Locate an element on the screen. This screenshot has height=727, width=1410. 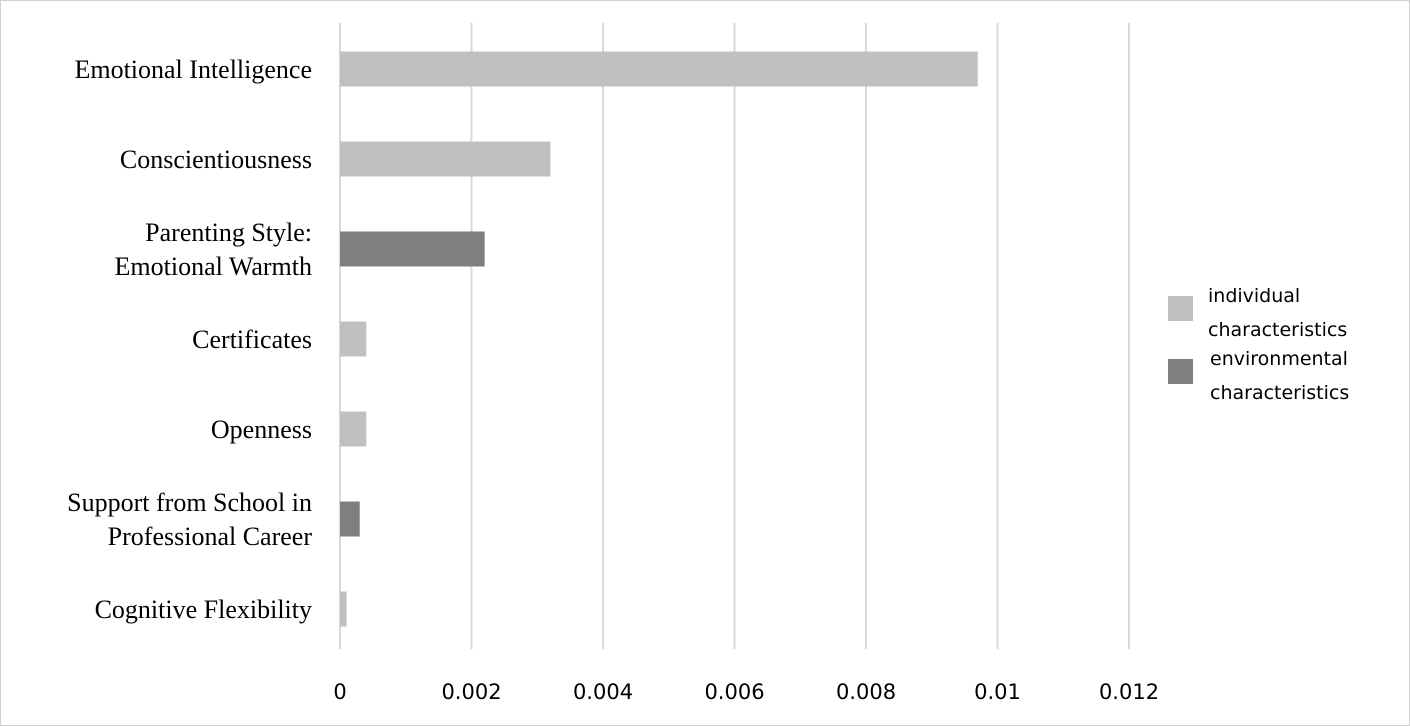
x-tick-label: 0.01 is located at coordinates (997, 692).